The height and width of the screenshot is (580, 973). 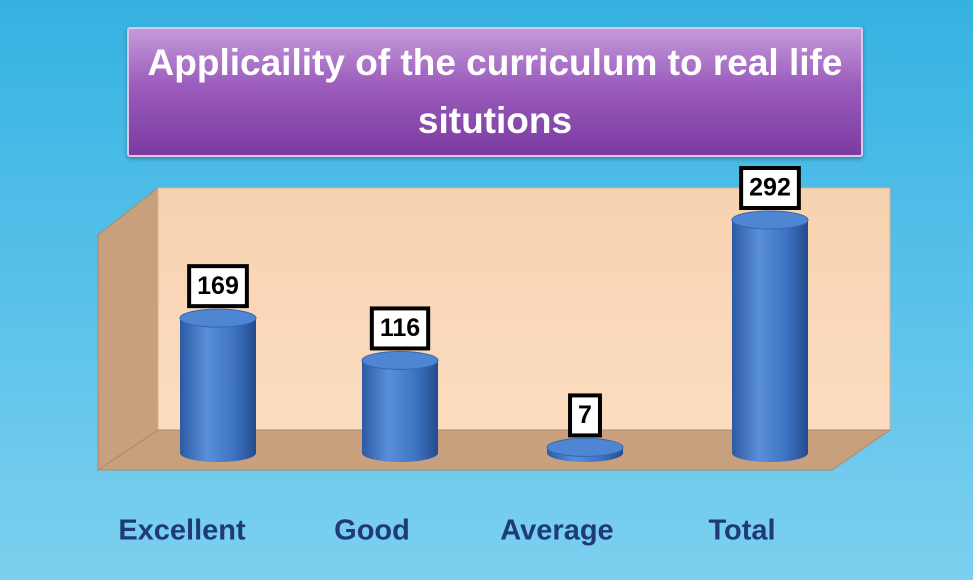 What do you see at coordinates (741, 531) in the screenshot?
I see `x-tick-label: Total` at bounding box center [741, 531].